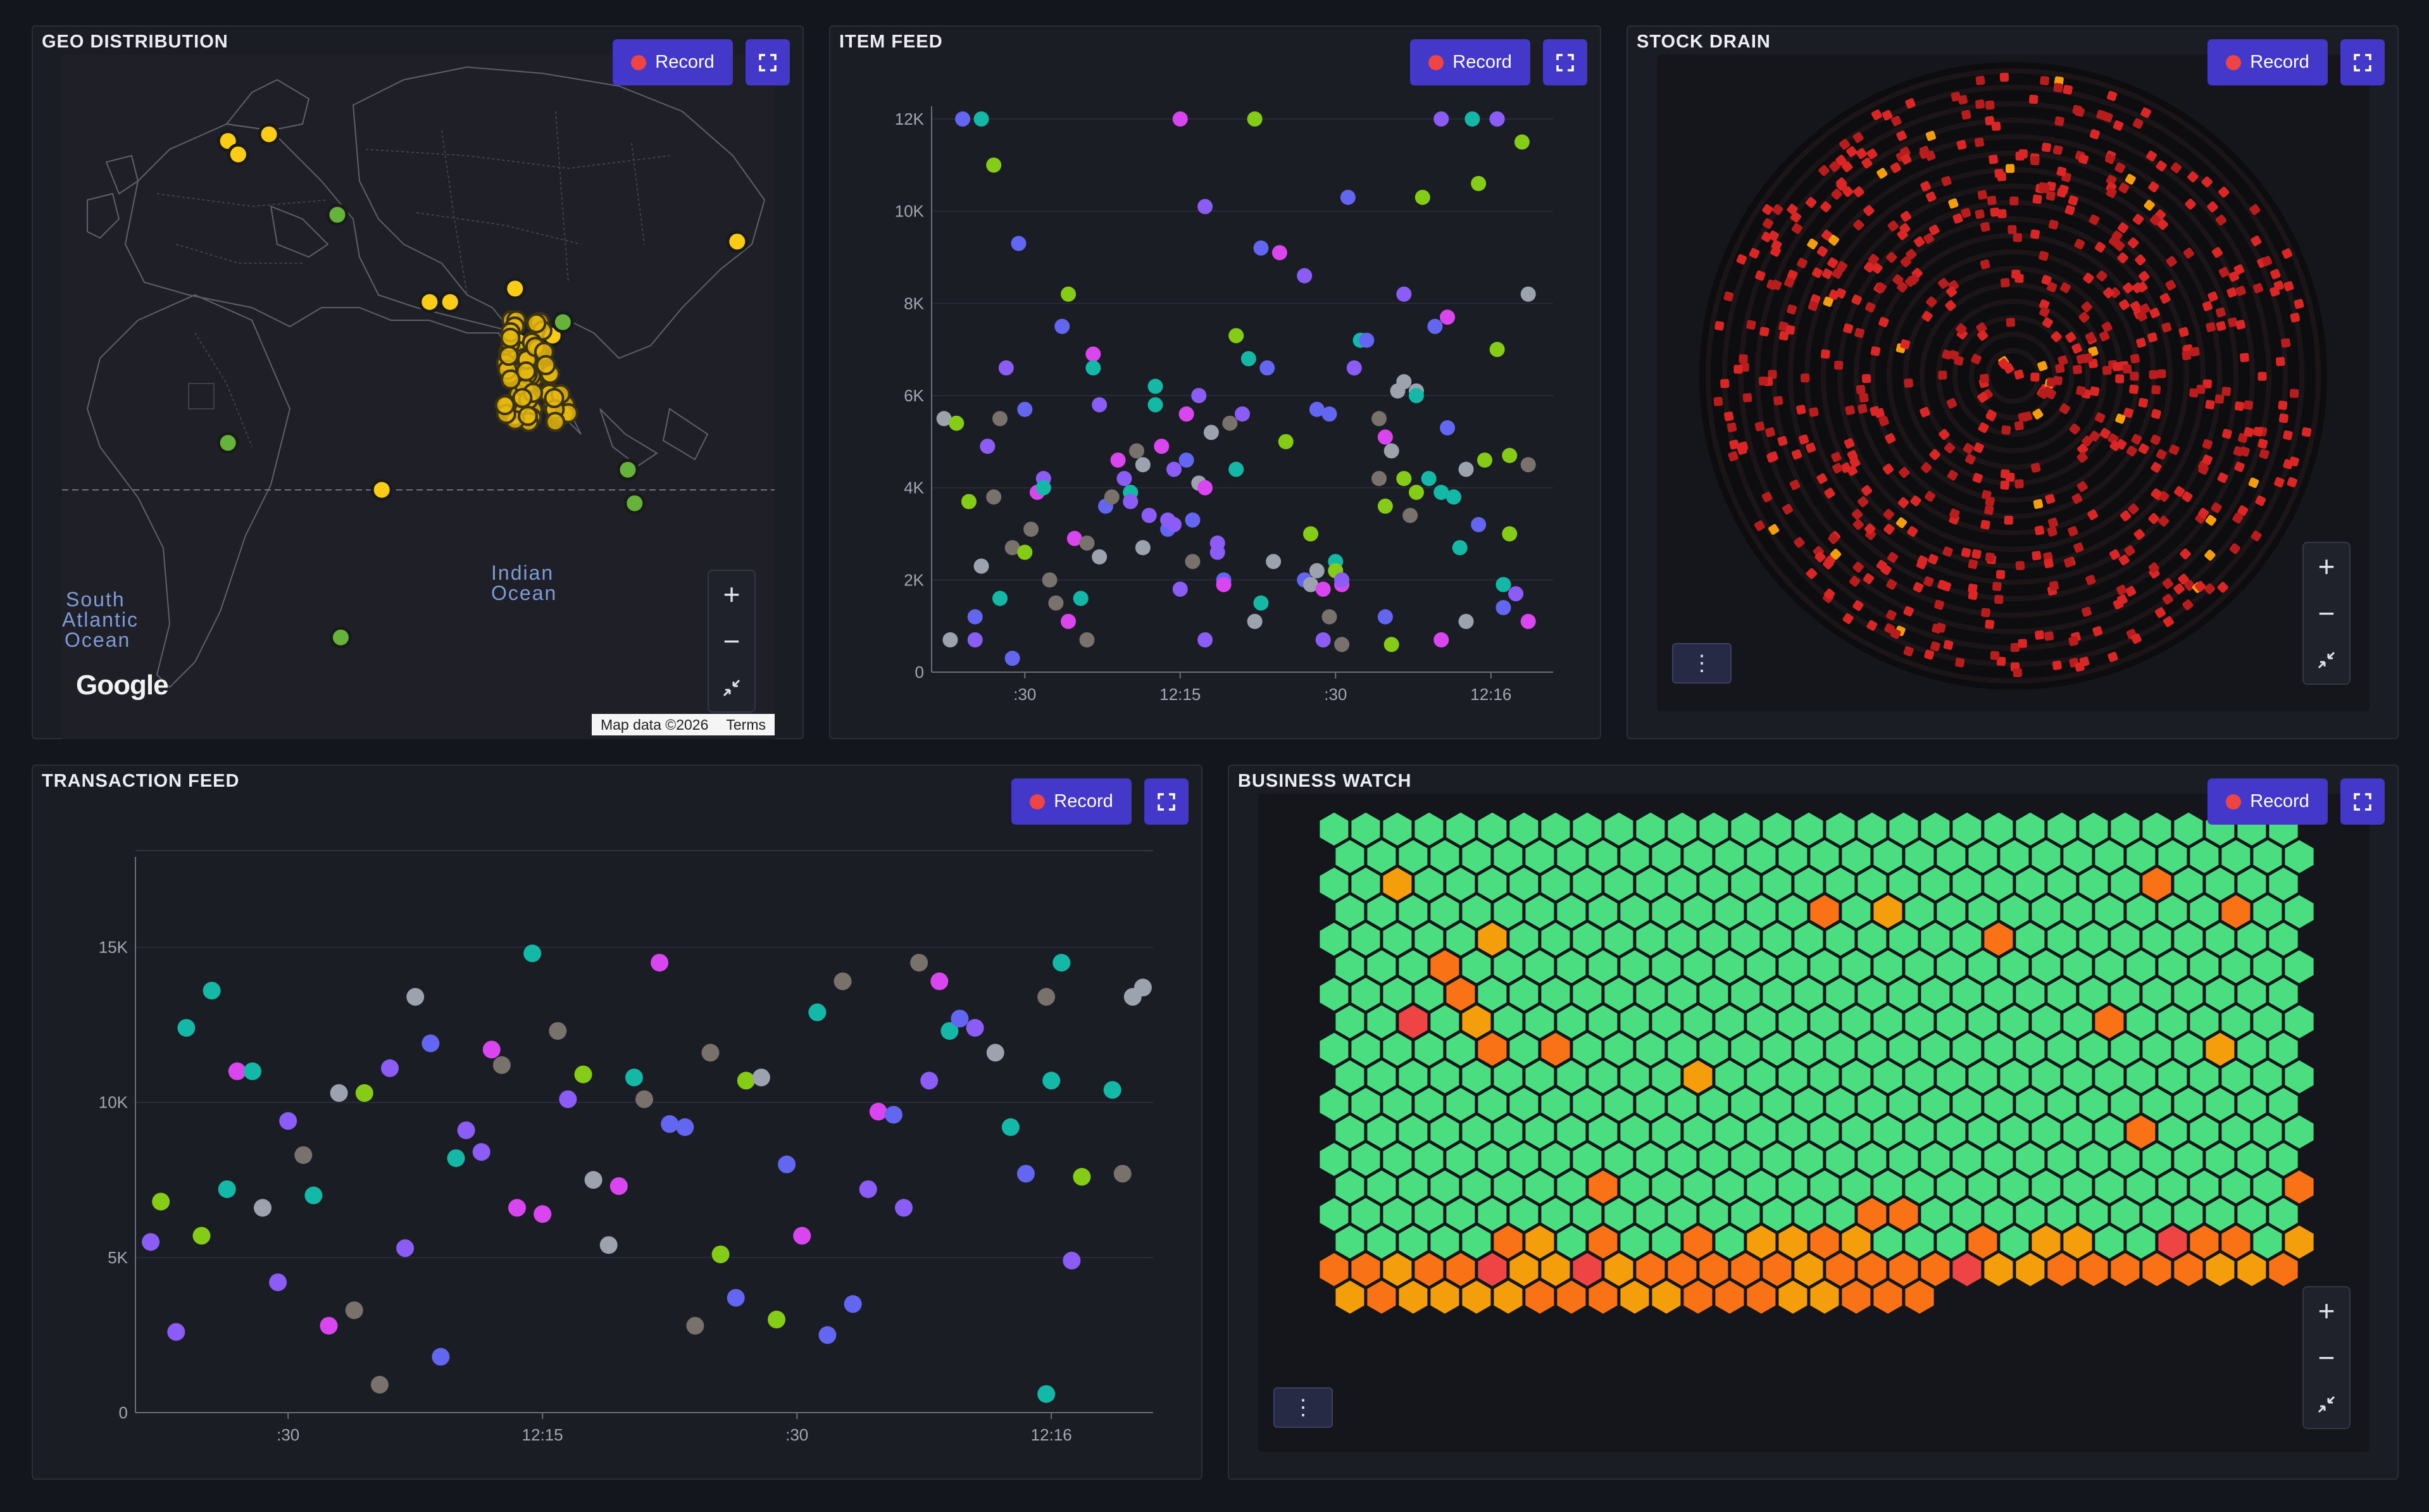 The image size is (2429, 1512). Describe the element at coordinates (508, 356) in the screenshot. I see `map-marker` at that location.